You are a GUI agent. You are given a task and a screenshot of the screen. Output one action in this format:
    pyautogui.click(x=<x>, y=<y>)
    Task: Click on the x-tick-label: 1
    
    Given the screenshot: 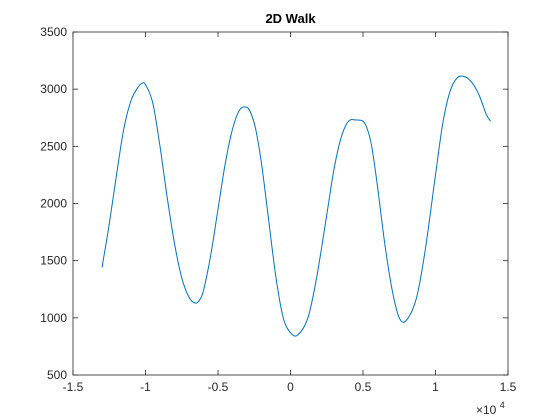 What is the action you would take?
    pyautogui.click(x=435, y=387)
    